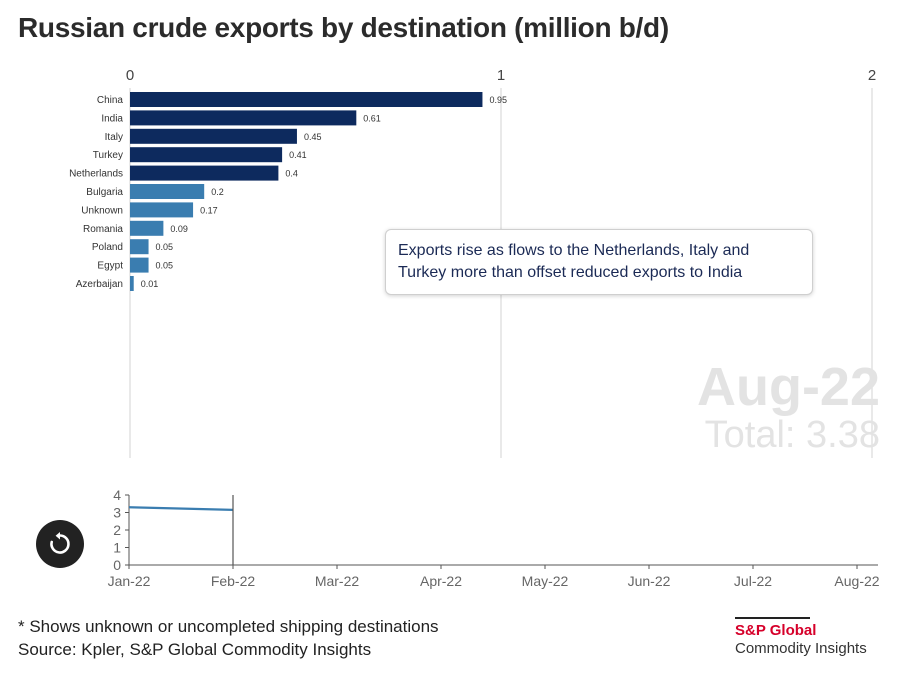 The width and height of the screenshot is (910, 688). What do you see at coordinates (788, 387) in the screenshot?
I see `current-date-label: Aug-22` at bounding box center [788, 387].